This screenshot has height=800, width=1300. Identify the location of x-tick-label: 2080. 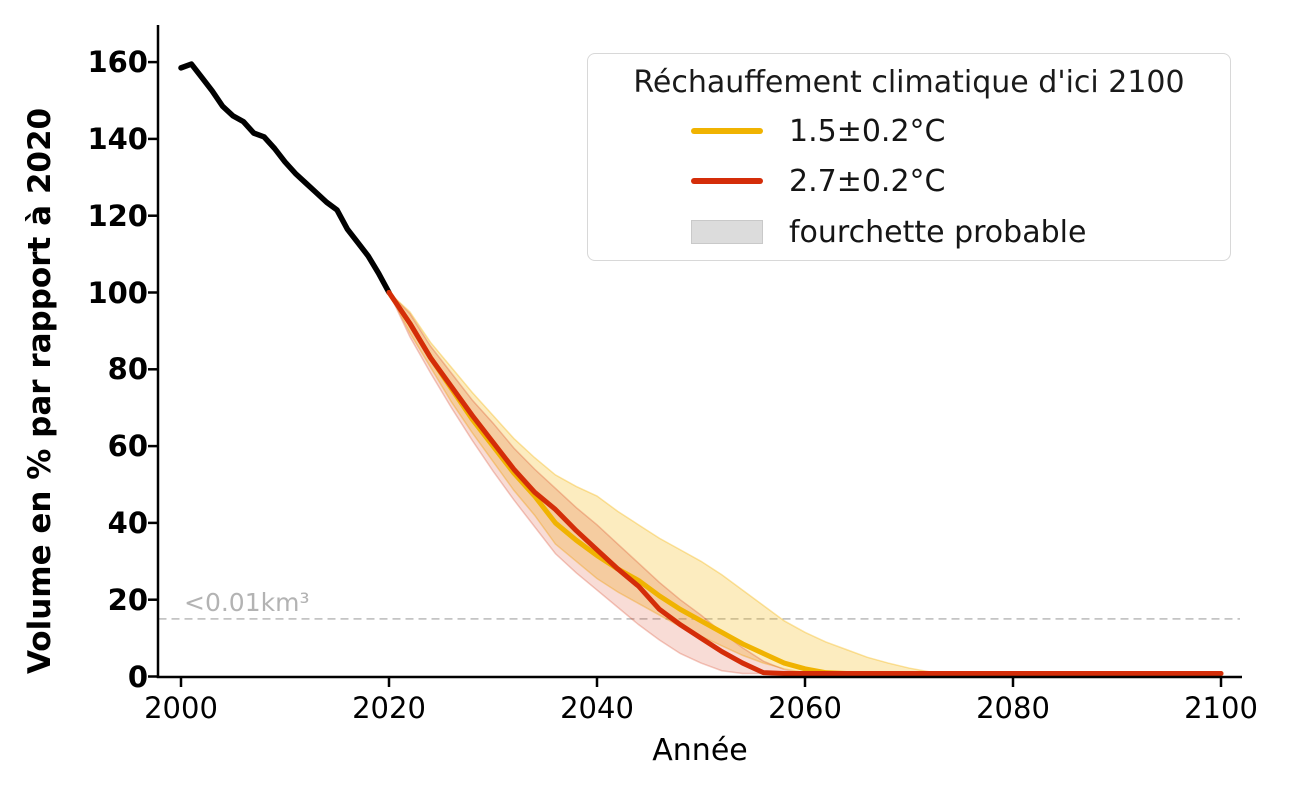
(1013, 708).